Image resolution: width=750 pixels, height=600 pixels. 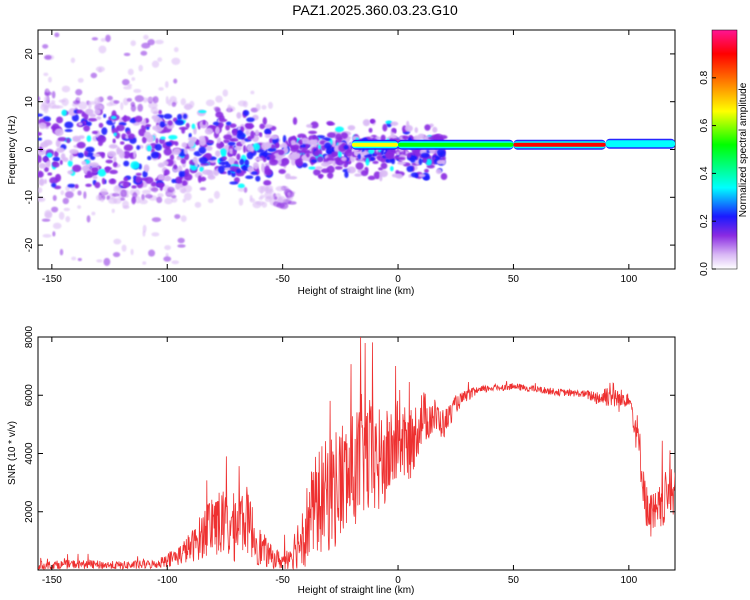 I want to click on snr-xtick-label: 0, so click(x=398, y=580).